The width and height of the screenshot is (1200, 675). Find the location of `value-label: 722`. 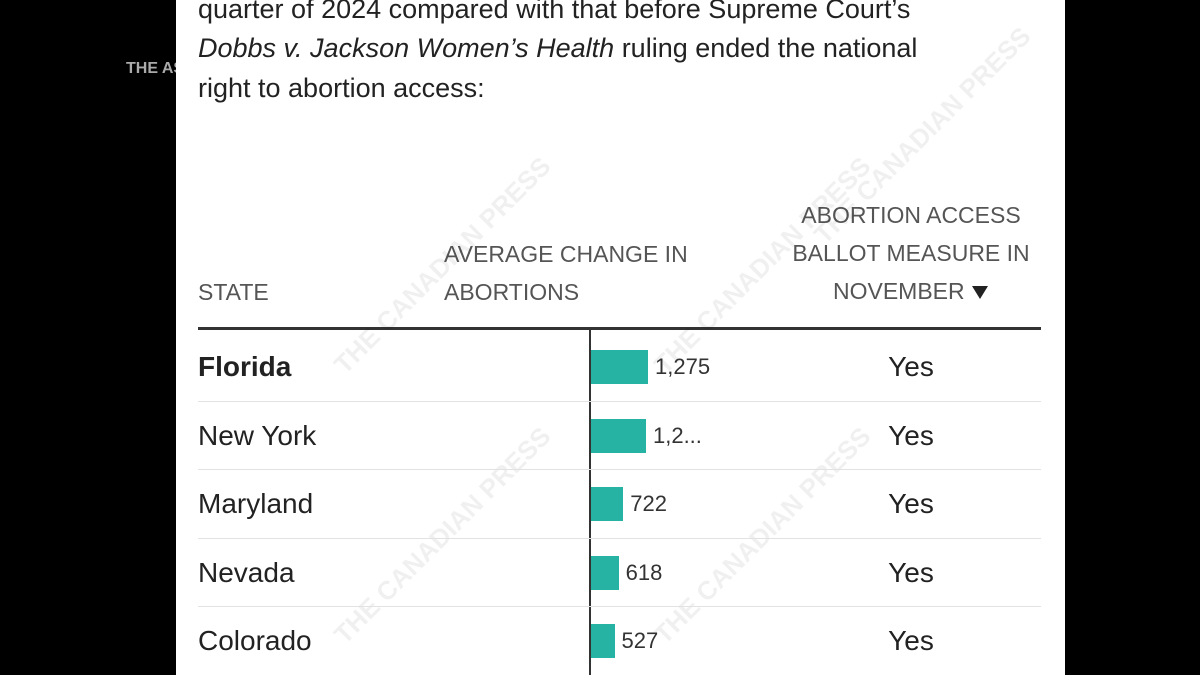

value-label: 722 is located at coordinates (648, 504).